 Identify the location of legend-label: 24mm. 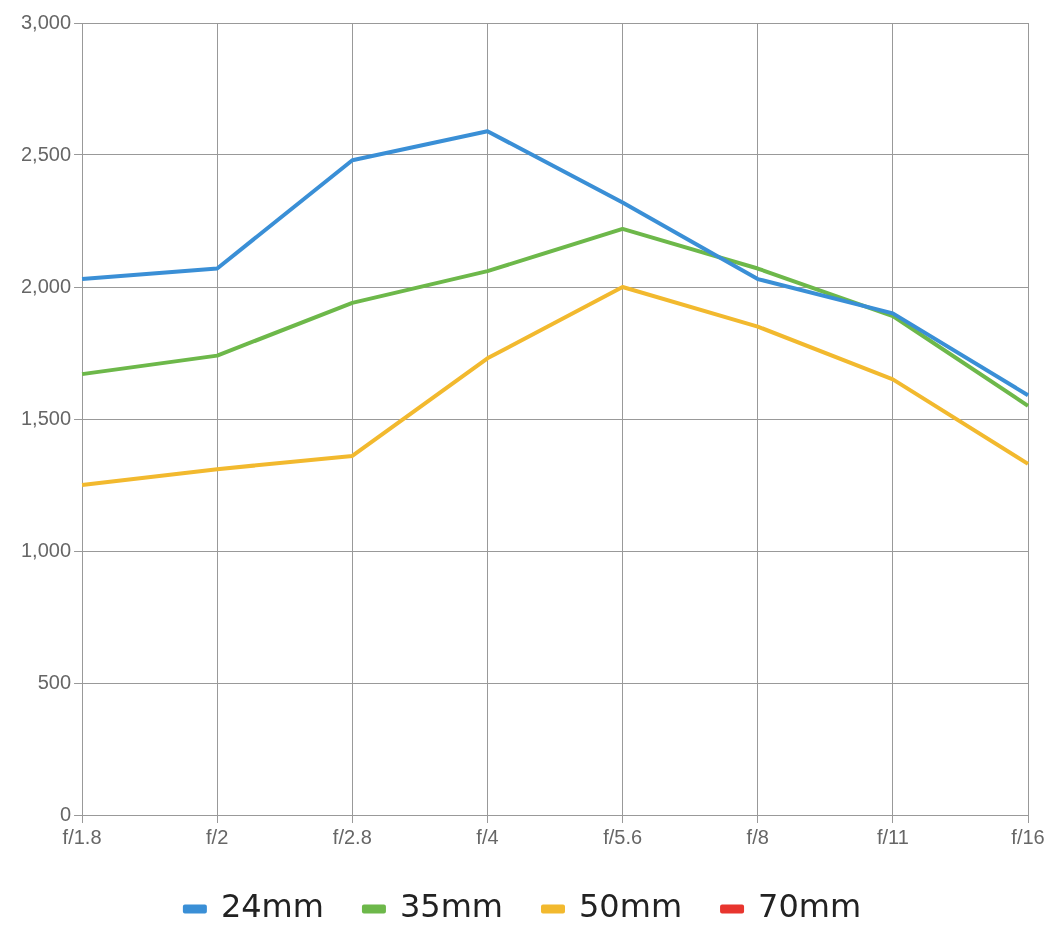
(272, 906).